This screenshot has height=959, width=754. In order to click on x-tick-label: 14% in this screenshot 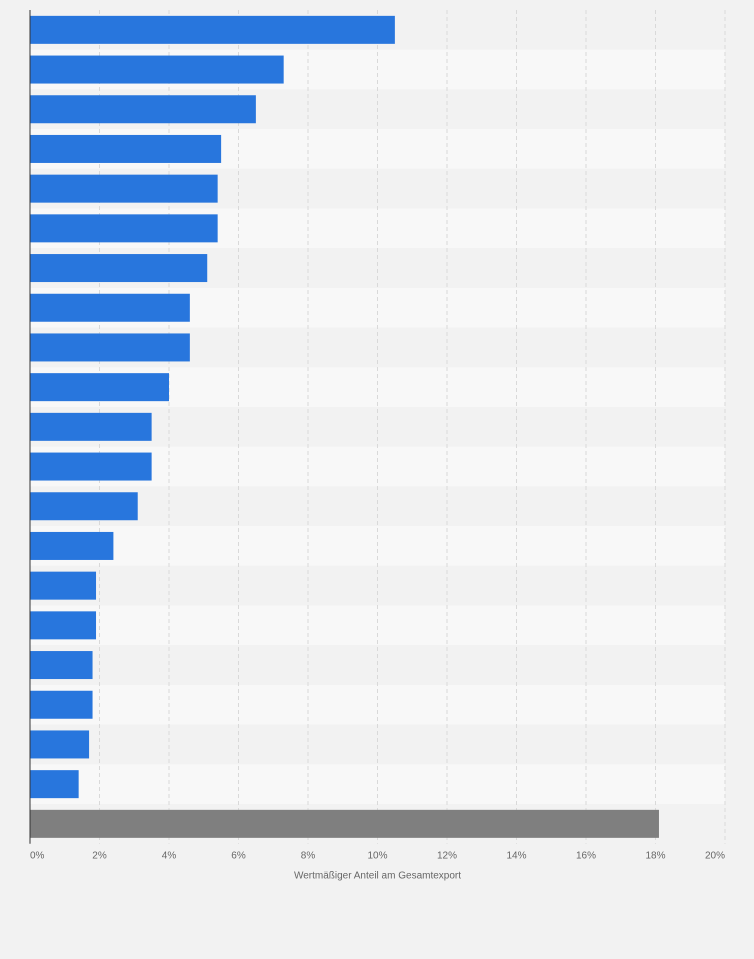, I will do `click(516, 856)`.